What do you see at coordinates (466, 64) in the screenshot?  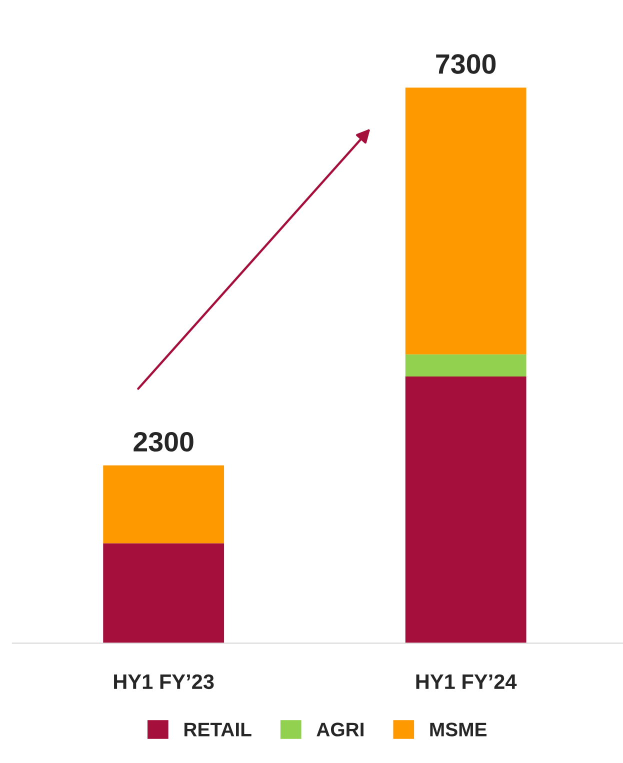 I see `annotation: 7300` at bounding box center [466, 64].